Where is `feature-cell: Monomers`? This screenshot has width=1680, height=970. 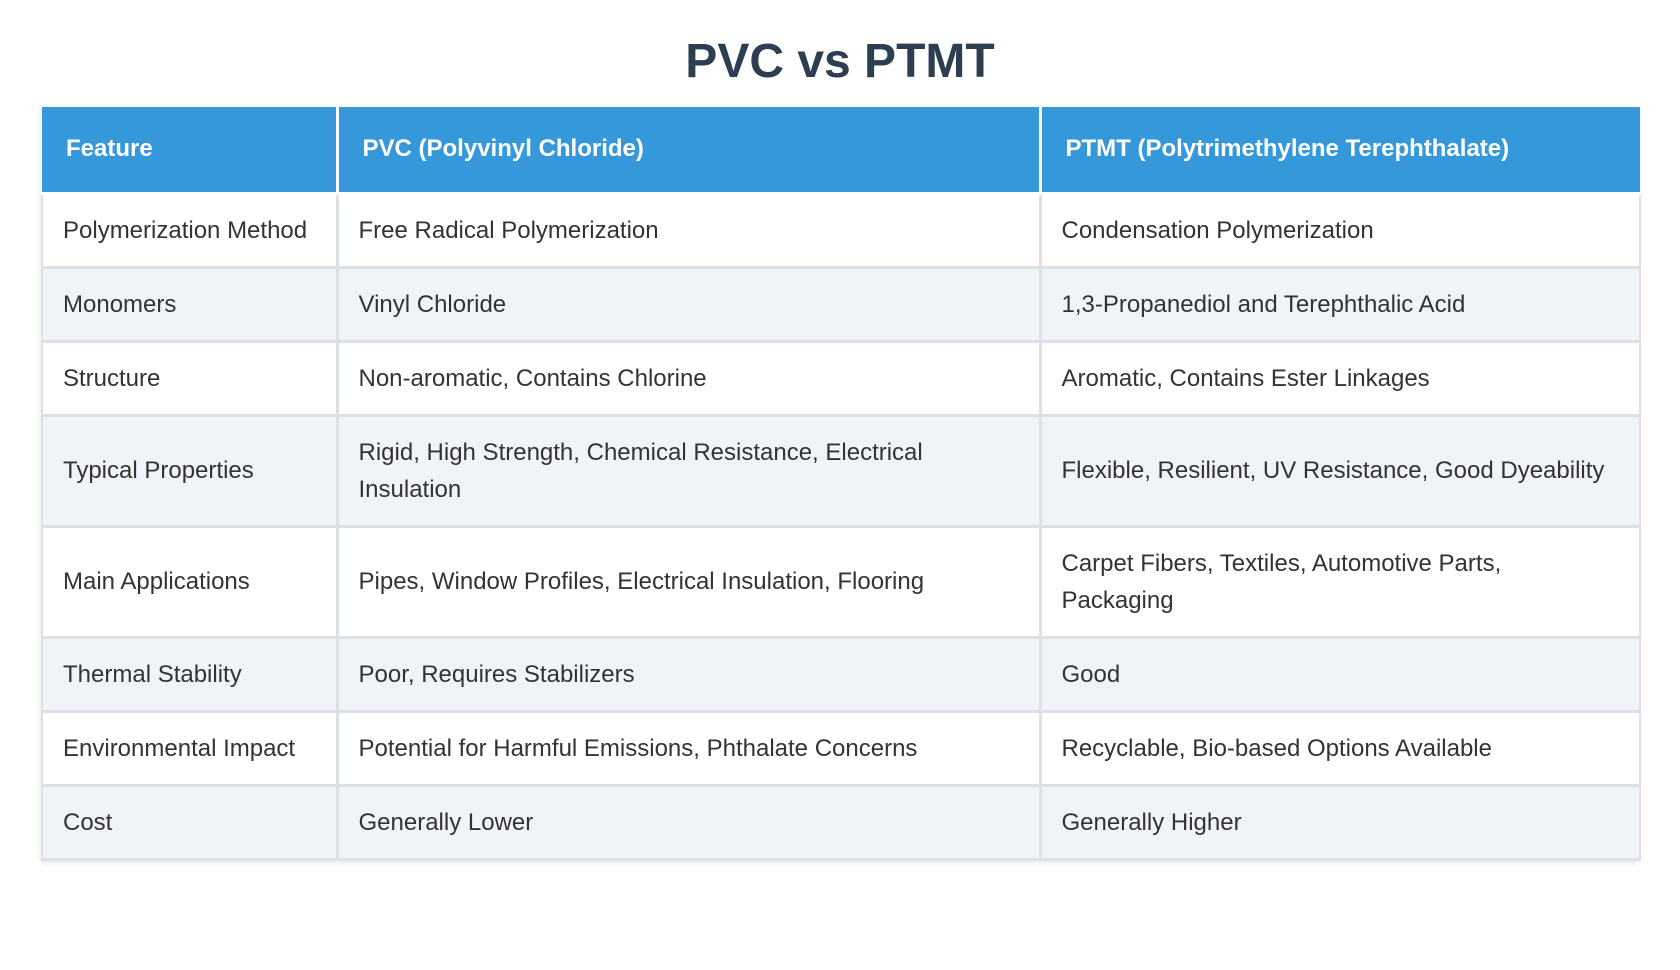 feature-cell: Monomers is located at coordinates (190, 304).